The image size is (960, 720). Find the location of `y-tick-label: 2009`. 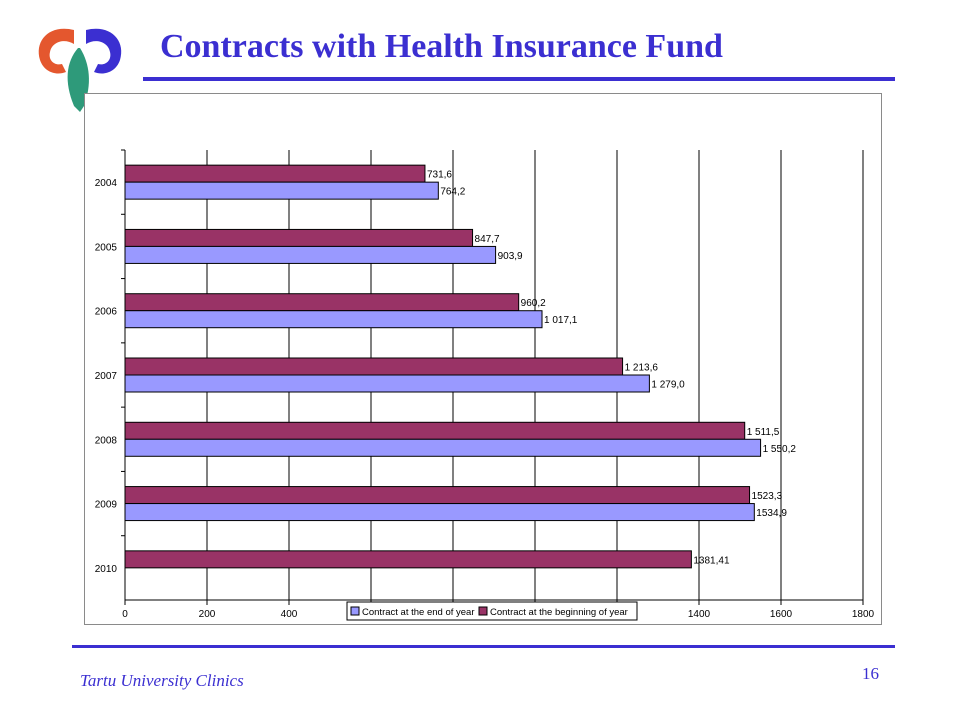

y-tick-label: 2009 is located at coordinates (106, 505).